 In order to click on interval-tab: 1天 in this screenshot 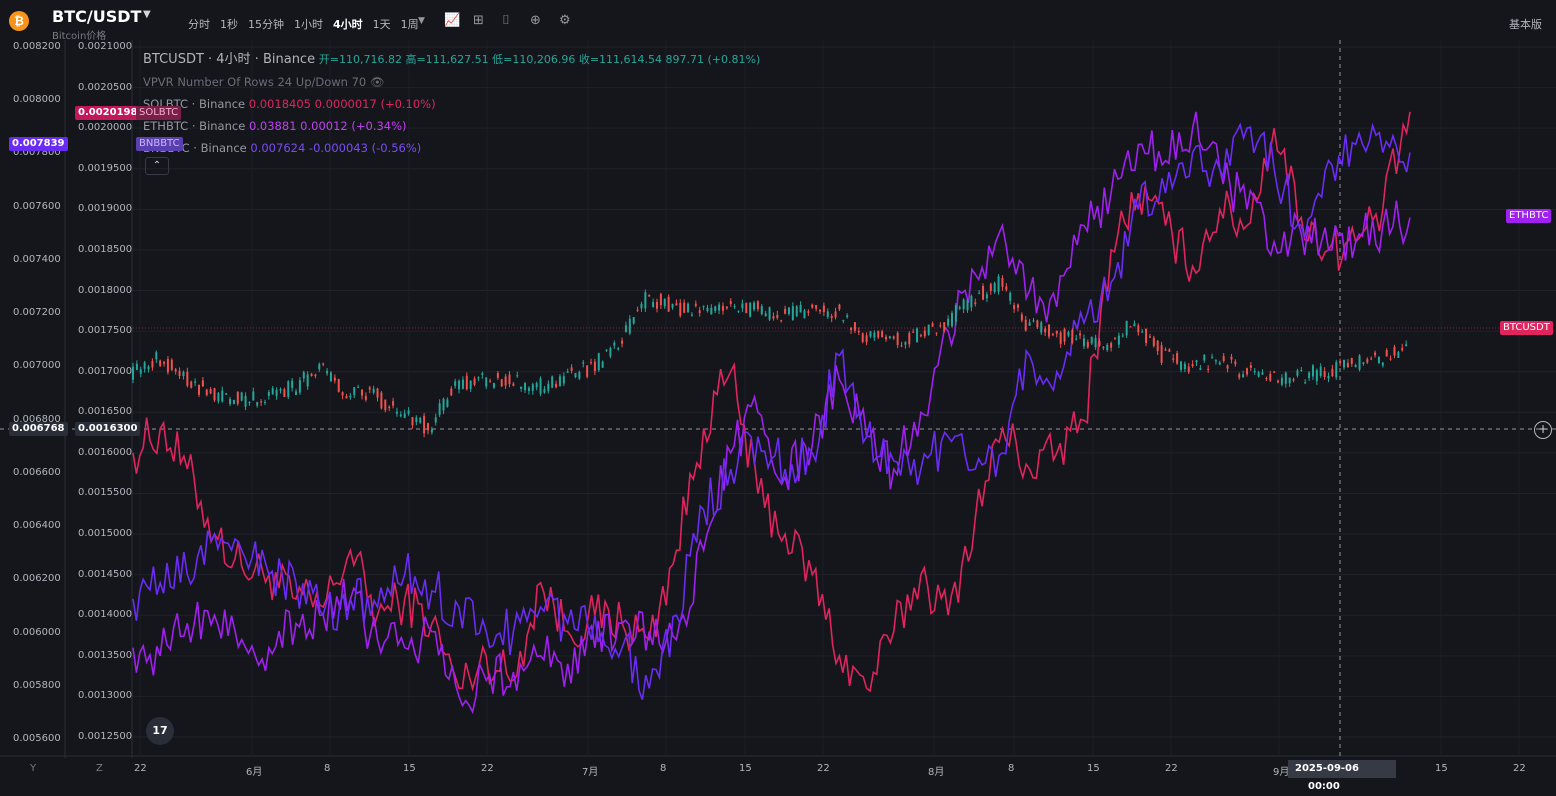, I will do `click(381, 24)`.